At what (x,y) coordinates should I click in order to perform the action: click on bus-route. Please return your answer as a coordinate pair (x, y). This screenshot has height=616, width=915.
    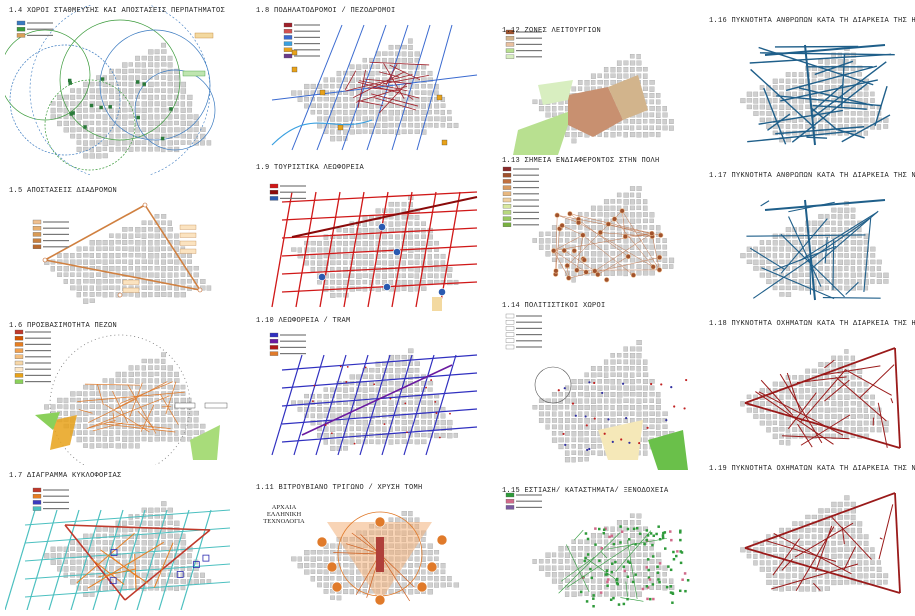
    Looking at the image, I should click on (441, 405).